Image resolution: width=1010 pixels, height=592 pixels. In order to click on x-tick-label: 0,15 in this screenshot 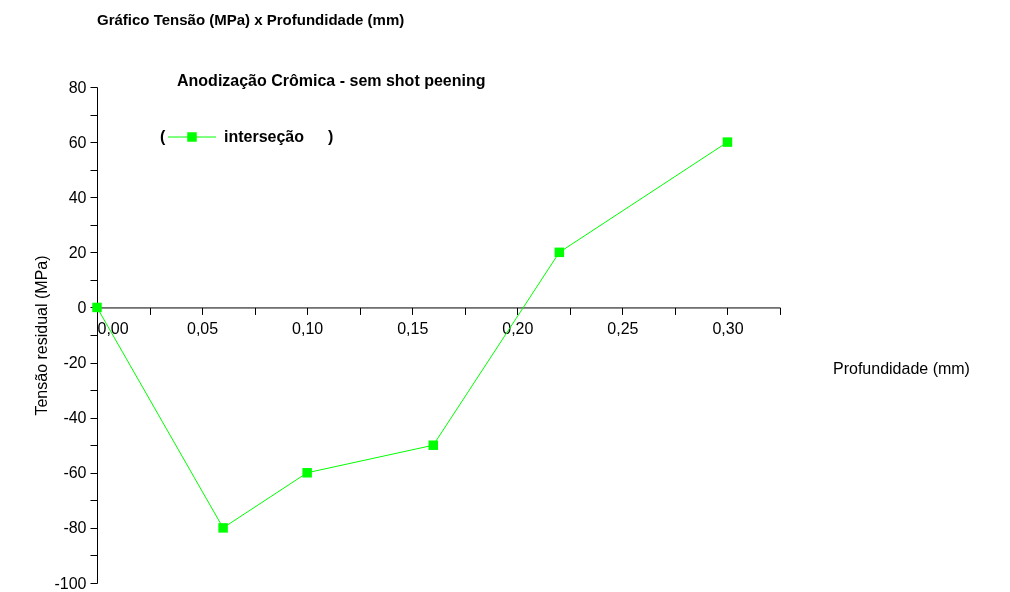, I will do `click(413, 328)`.